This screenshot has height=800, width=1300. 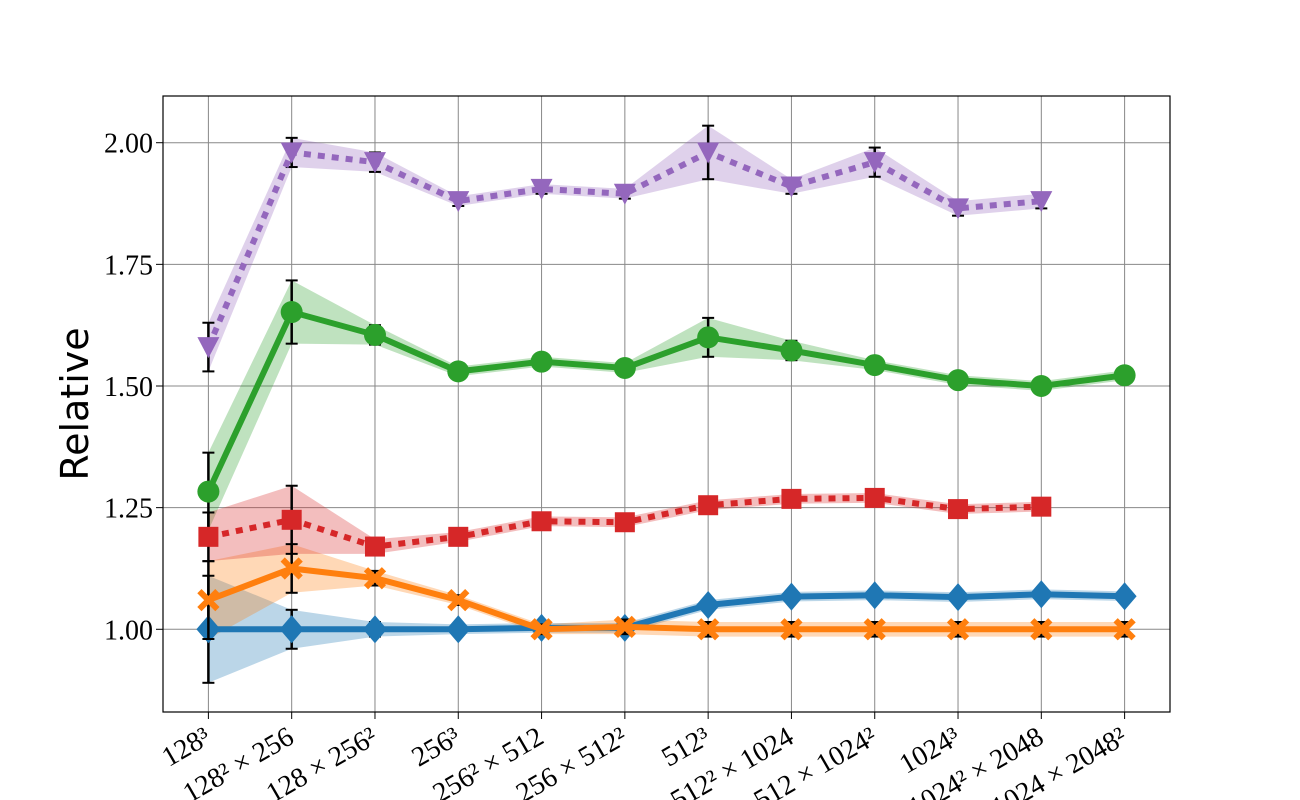 I want to click on y-tick-label: 1.00, so click(x=128, y=630).